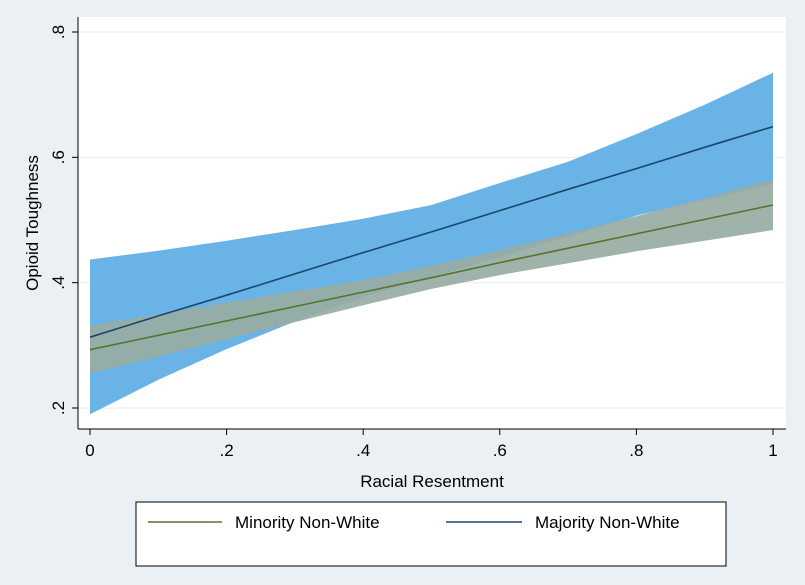 This screenshot has width=805, height=585. Describe the element at coordinates (32, 223) in the screenshot. I see `y-axis-title: Opioid Toughness` at that location.